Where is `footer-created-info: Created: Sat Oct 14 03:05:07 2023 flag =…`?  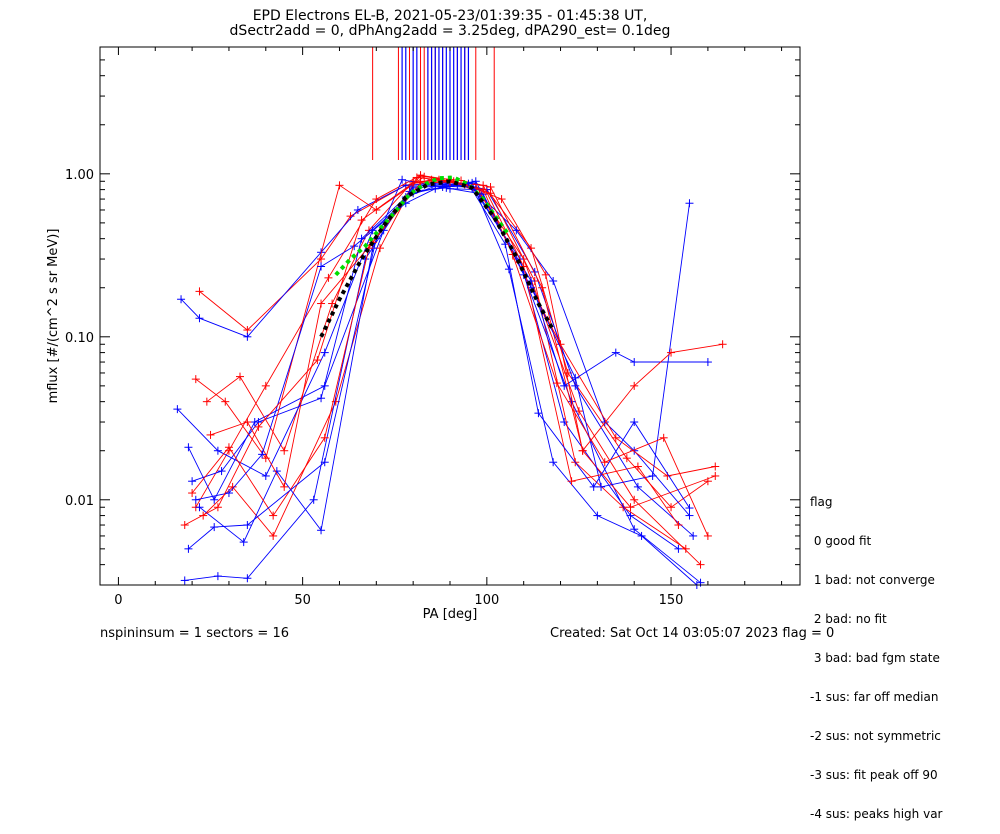
footer-created-info: Created: Sat Oct 14 03:05:07 2023 flag =… is located at coordinates (692, 633).